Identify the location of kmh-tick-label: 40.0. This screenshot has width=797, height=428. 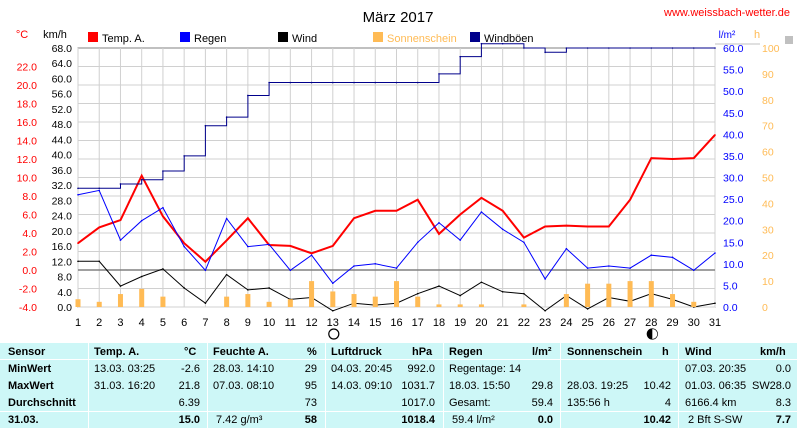
(62, 156).